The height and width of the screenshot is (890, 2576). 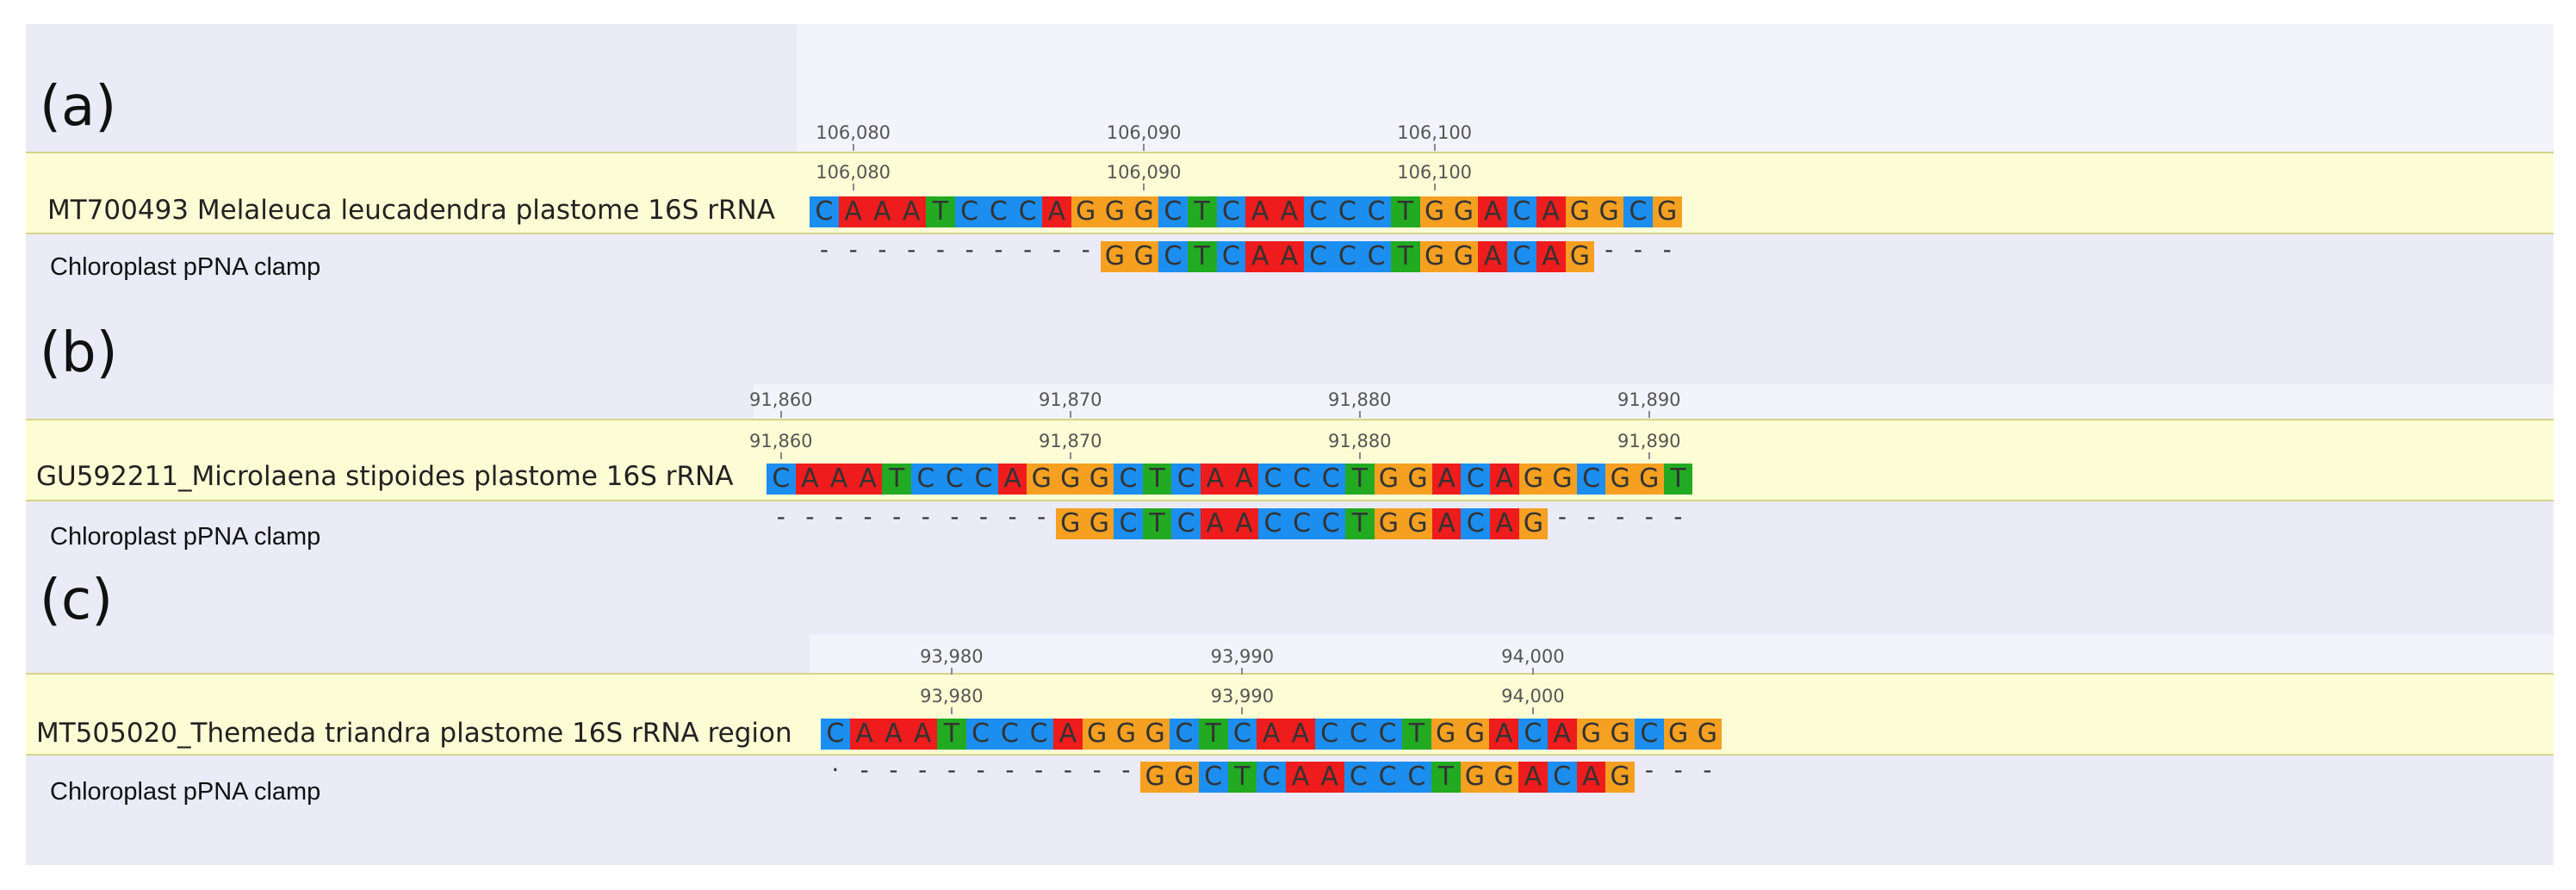 What do you see at coordinates (853, 132) in the screenshot?
I see `ruler-tick-label: 106,080` at bounding box center [853, 132].